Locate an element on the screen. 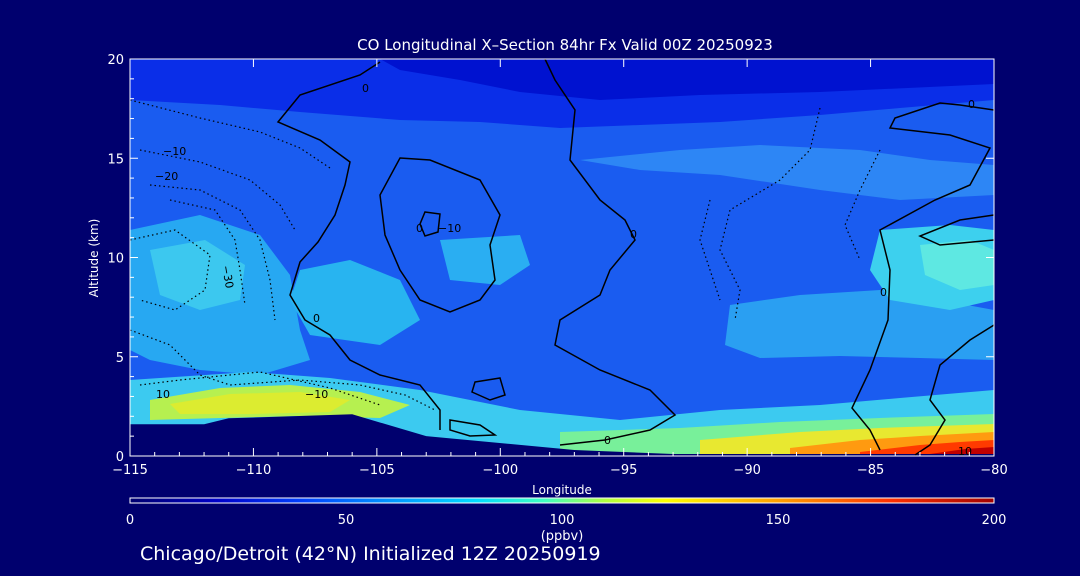 The width and height of the screenshot is (1080, 576). contour-neg-30b is located at coordinates (207, 252).